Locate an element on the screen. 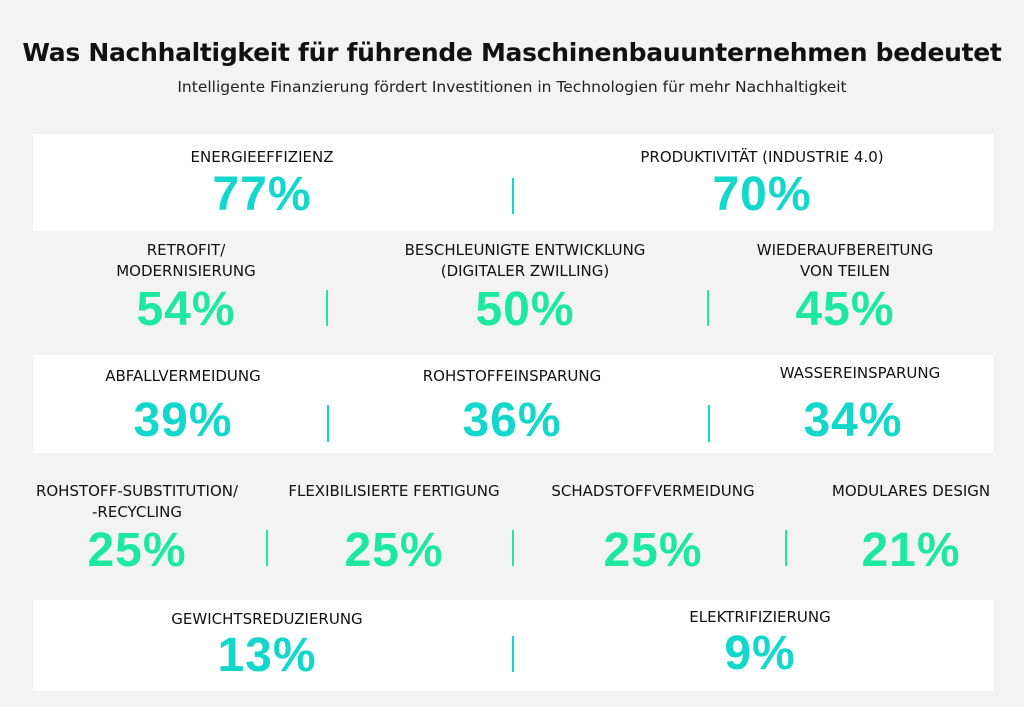 This screenshot has height=707, width=1024. stat-label: ELEKTRIFIZIERUNG is located at coordinates (760, 617).